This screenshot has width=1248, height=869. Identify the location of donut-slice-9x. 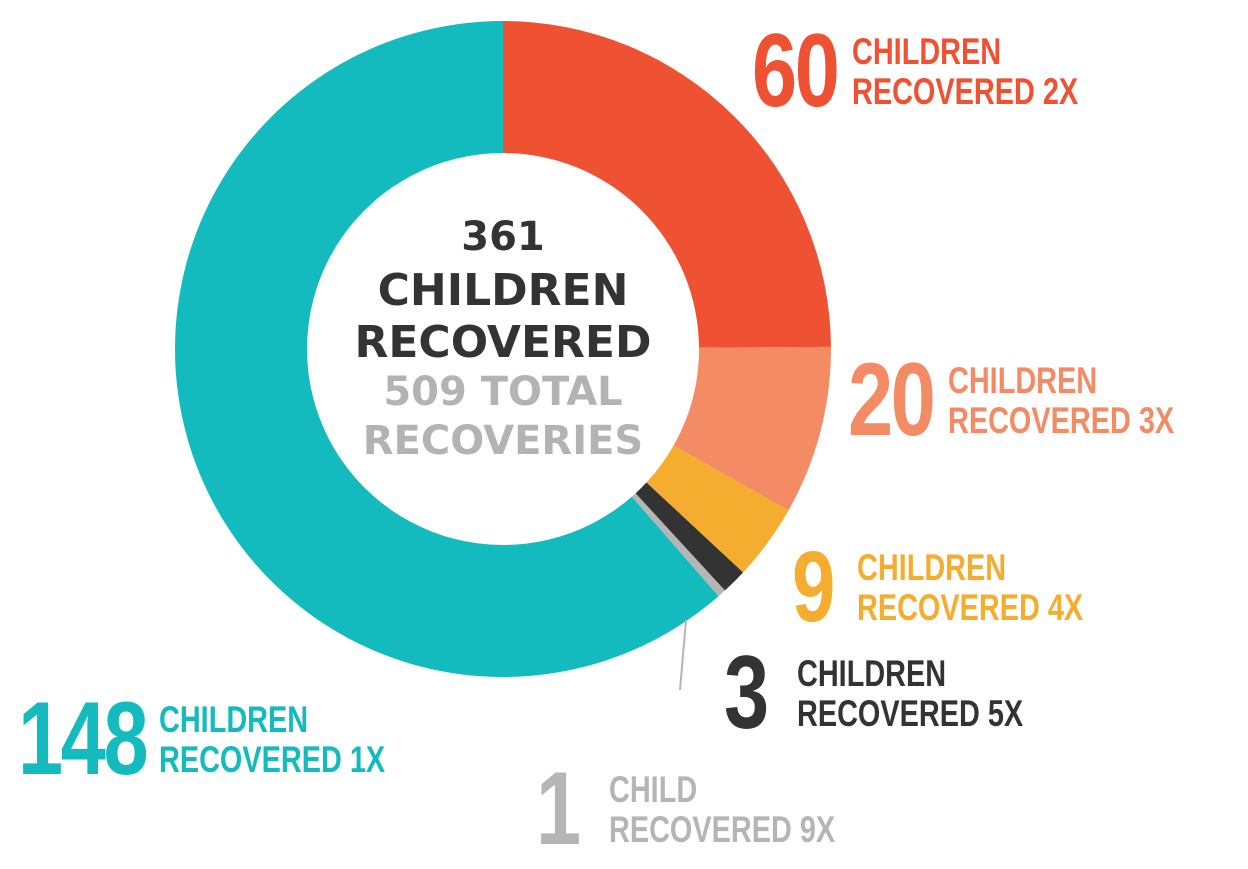
(678, 545).